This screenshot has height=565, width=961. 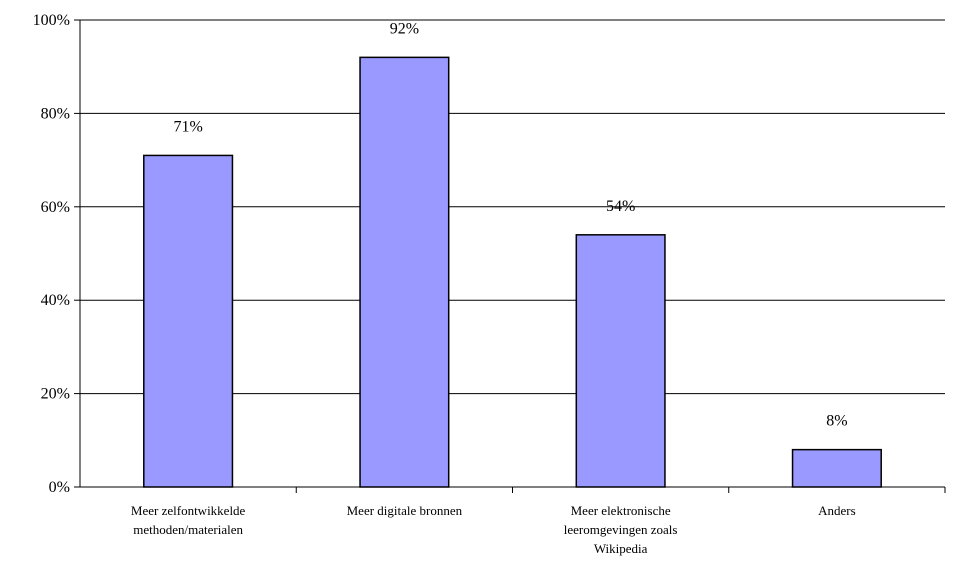 What do you see at coordinates (837, 510) in the screenshot?
I see `x-tick-label: Anders` at bounding box center [837, 510].